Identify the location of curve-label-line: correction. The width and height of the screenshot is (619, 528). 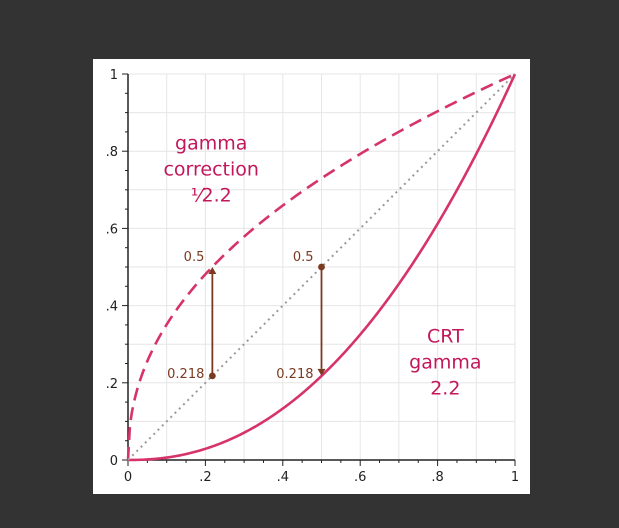
(210, 169).